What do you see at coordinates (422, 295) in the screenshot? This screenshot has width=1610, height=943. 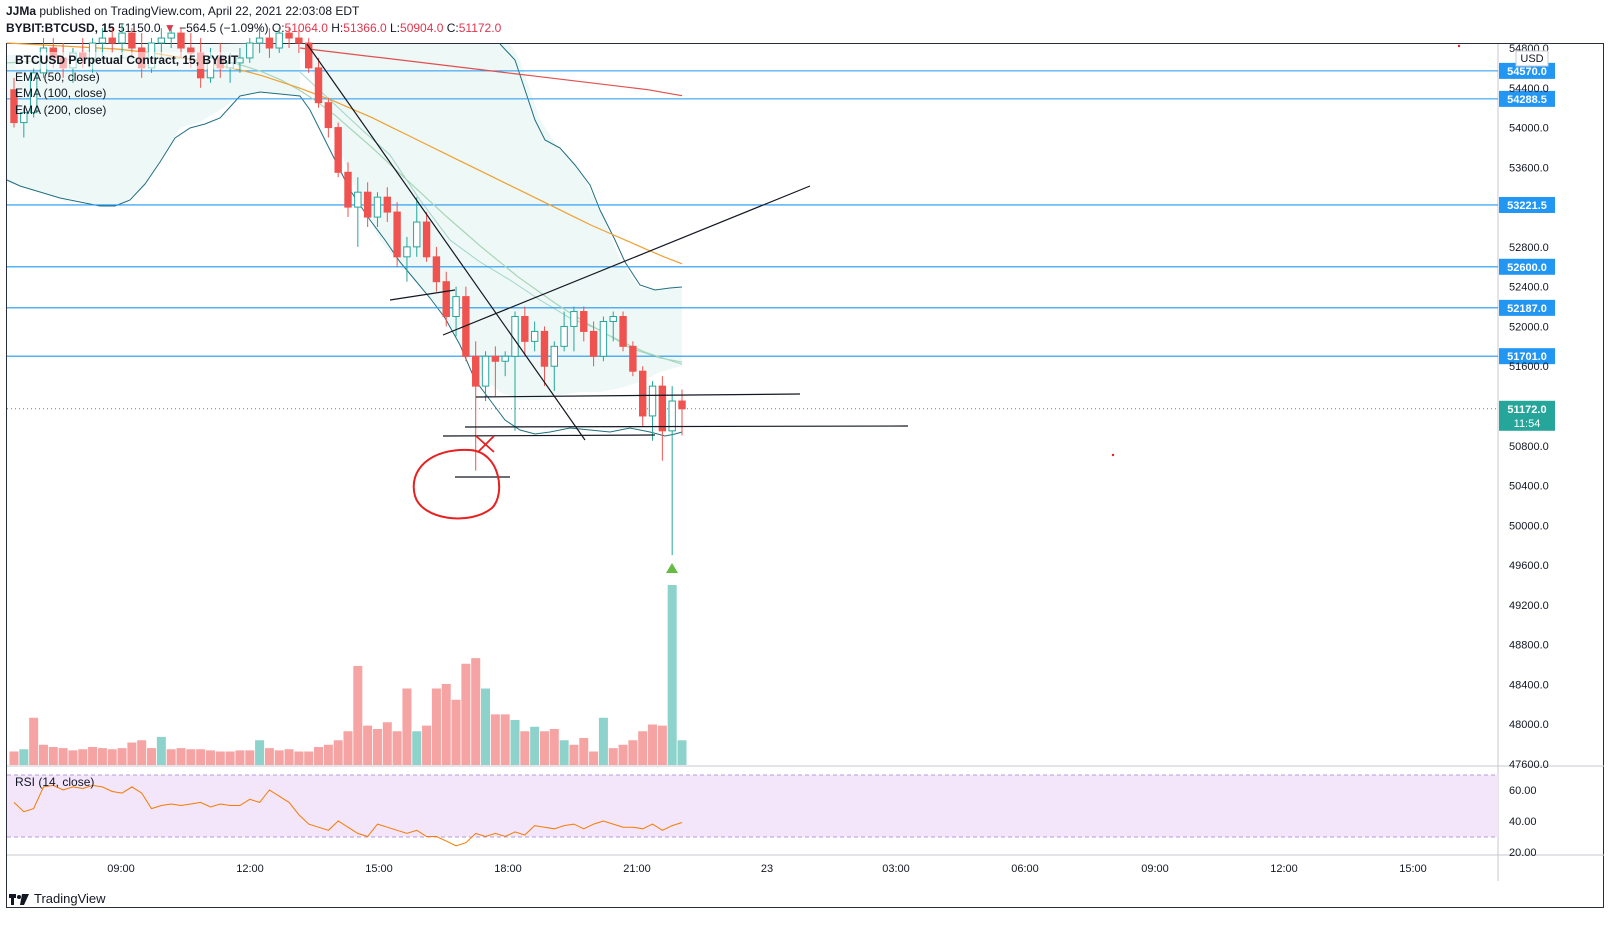 I see `short-trend-line` at bounding box center [422, 295].